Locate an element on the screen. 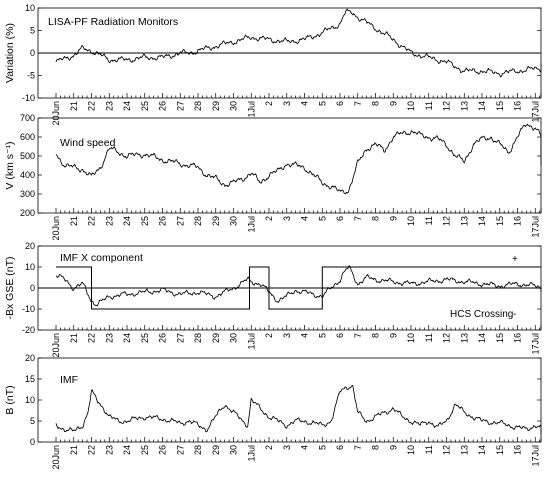 This screenshot has width=550, height=480. y-axis-label: Variation (%) is located at coordinates (10, 53).